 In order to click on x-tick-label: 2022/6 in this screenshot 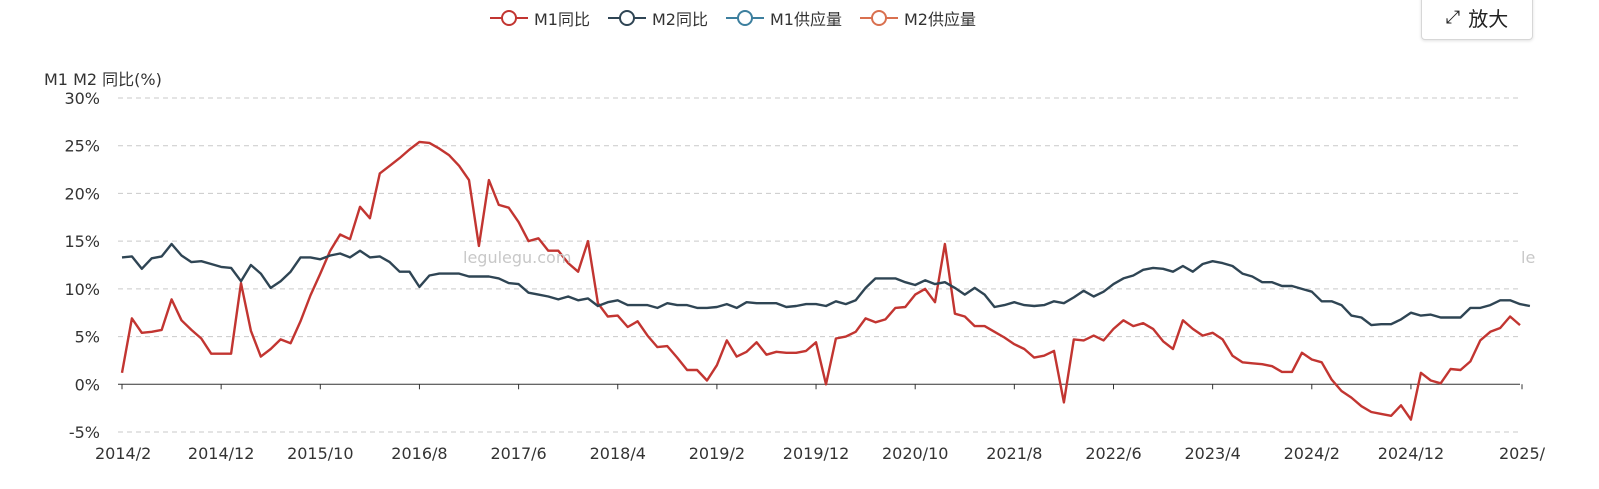, I will do `click(1113, 453)`.